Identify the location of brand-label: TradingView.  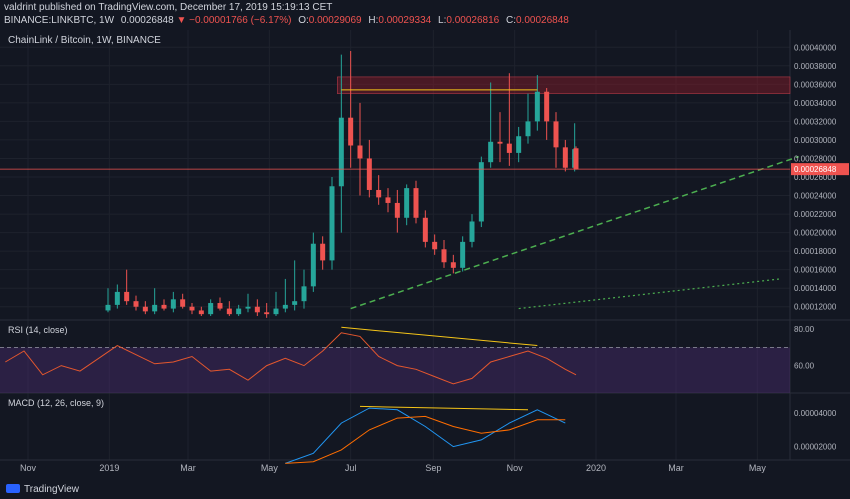
(52, 489).